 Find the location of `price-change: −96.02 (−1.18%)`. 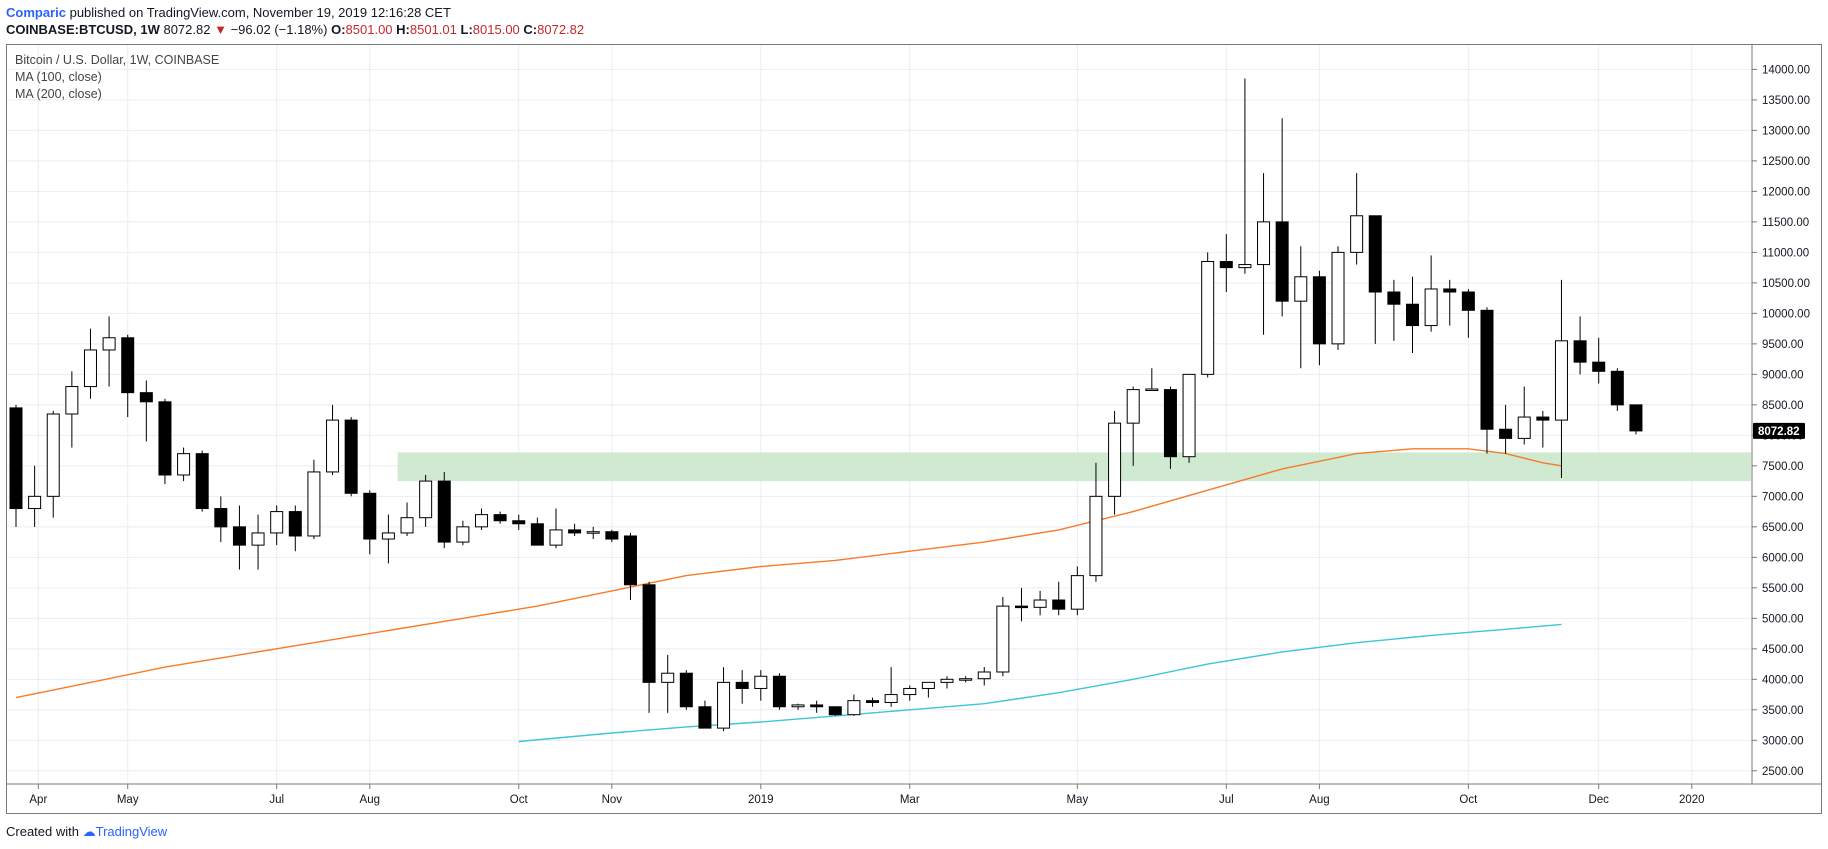

price-change: −96.02 (−1.18%) is located at coordinates (279, 29).